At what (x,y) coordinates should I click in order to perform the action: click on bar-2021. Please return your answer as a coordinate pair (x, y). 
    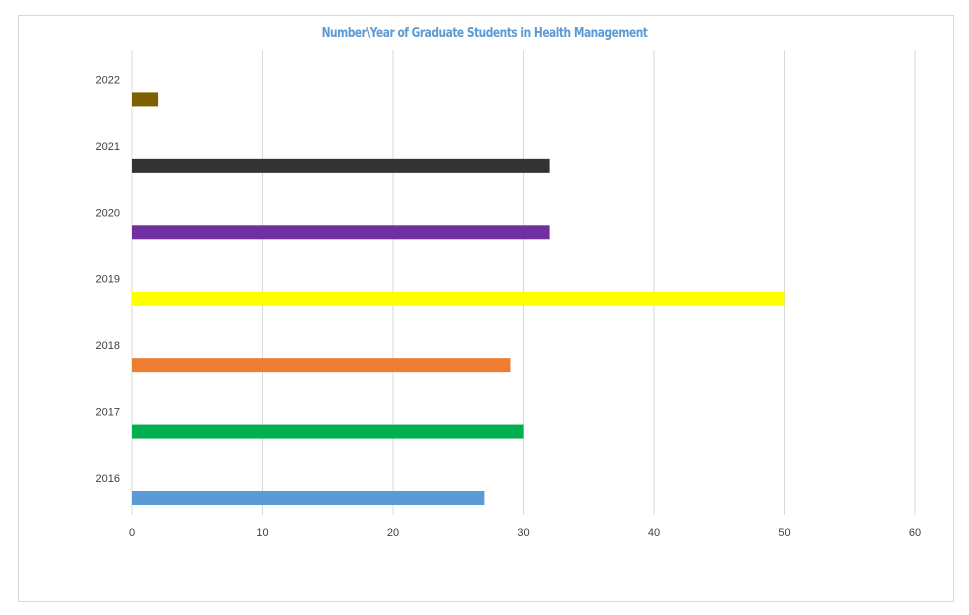
    Looking at the image, I should click on (341, 165).